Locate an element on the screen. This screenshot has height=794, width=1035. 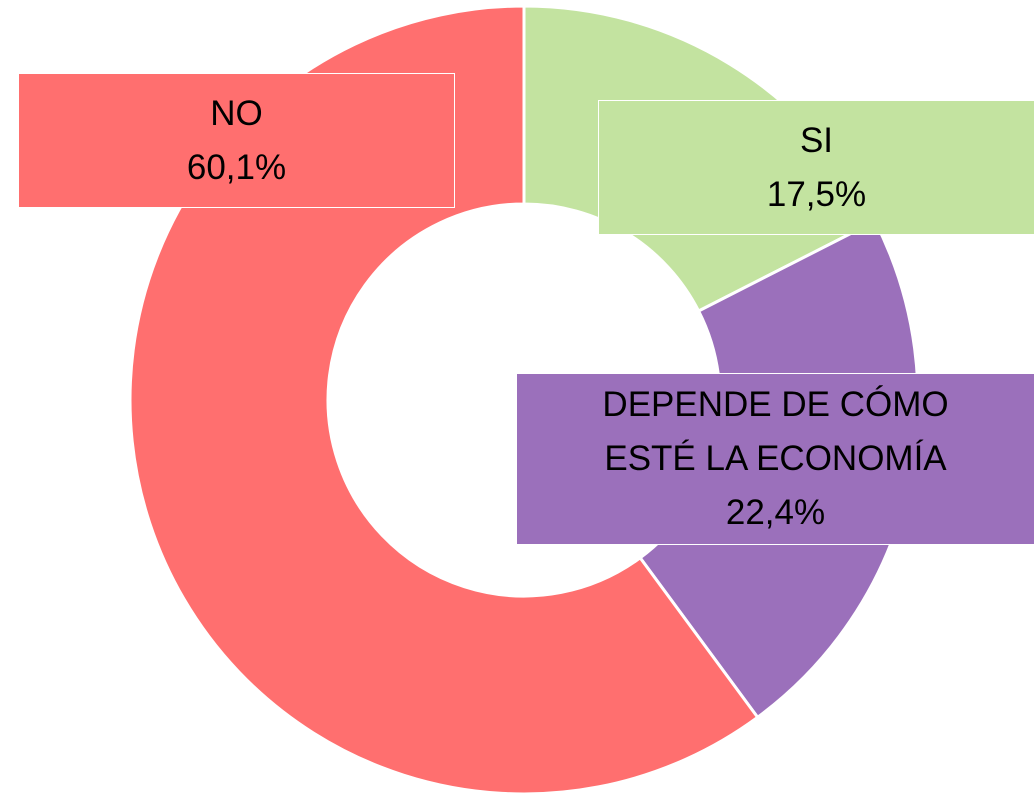
data-label: NO 60,1% is located at coordinates (236, 140).